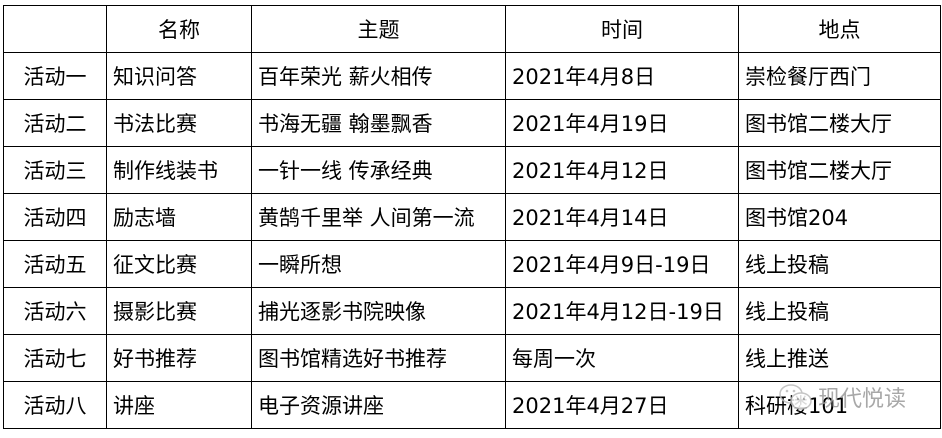  Describe the element at coordinates (378, 264) in the screenshot. I see `table-cell: 一瞬所想` at that location.